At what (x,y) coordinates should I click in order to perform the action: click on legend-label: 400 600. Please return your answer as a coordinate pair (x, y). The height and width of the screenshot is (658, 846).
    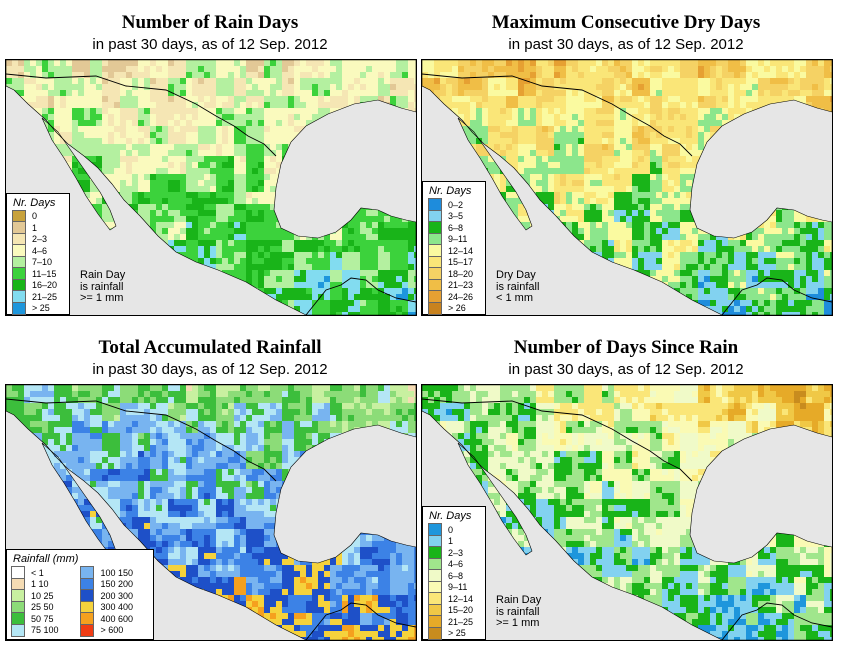
    Looking at the image, I should click on (117, 618).